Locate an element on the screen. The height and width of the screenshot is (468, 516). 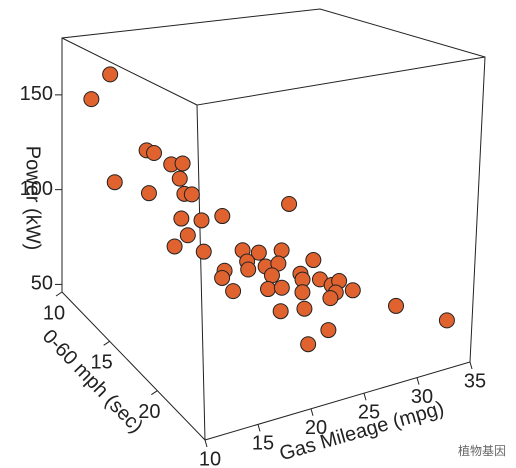
watermark: 植物基因 is located at coordinates (482, 450).